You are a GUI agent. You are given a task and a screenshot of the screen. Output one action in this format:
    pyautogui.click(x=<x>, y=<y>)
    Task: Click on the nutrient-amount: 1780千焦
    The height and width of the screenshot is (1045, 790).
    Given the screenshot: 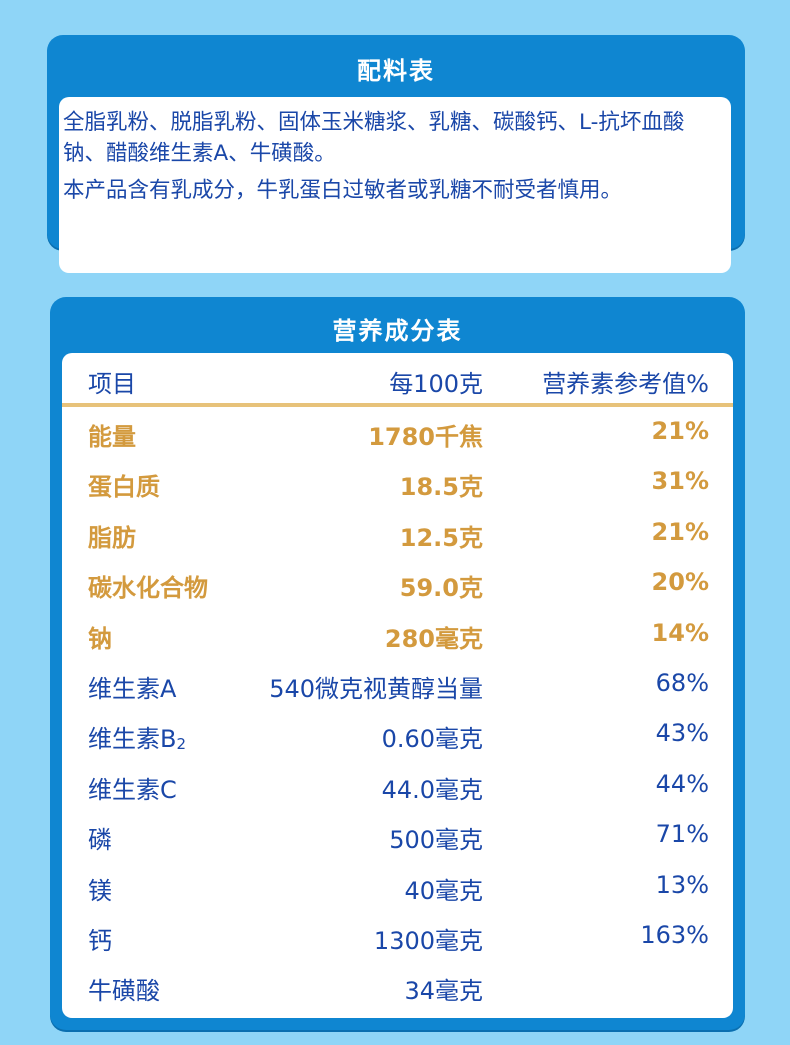 What is the action you would take?
    pyautogui.click(x=425, y=437)
    